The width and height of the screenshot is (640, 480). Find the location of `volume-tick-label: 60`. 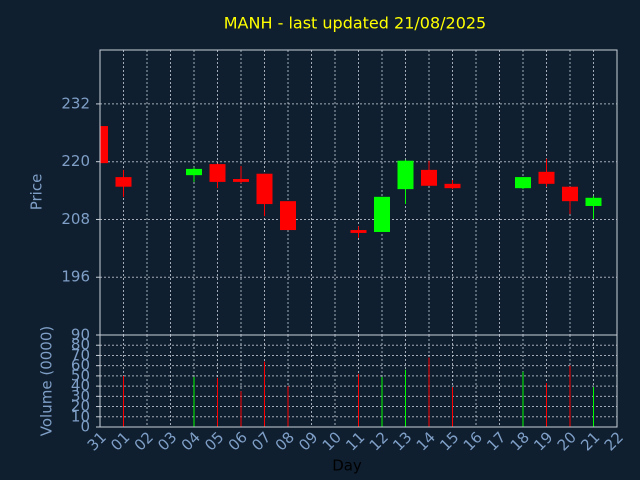

volume-tick-label: 60 is located at coordinates (80, 365).